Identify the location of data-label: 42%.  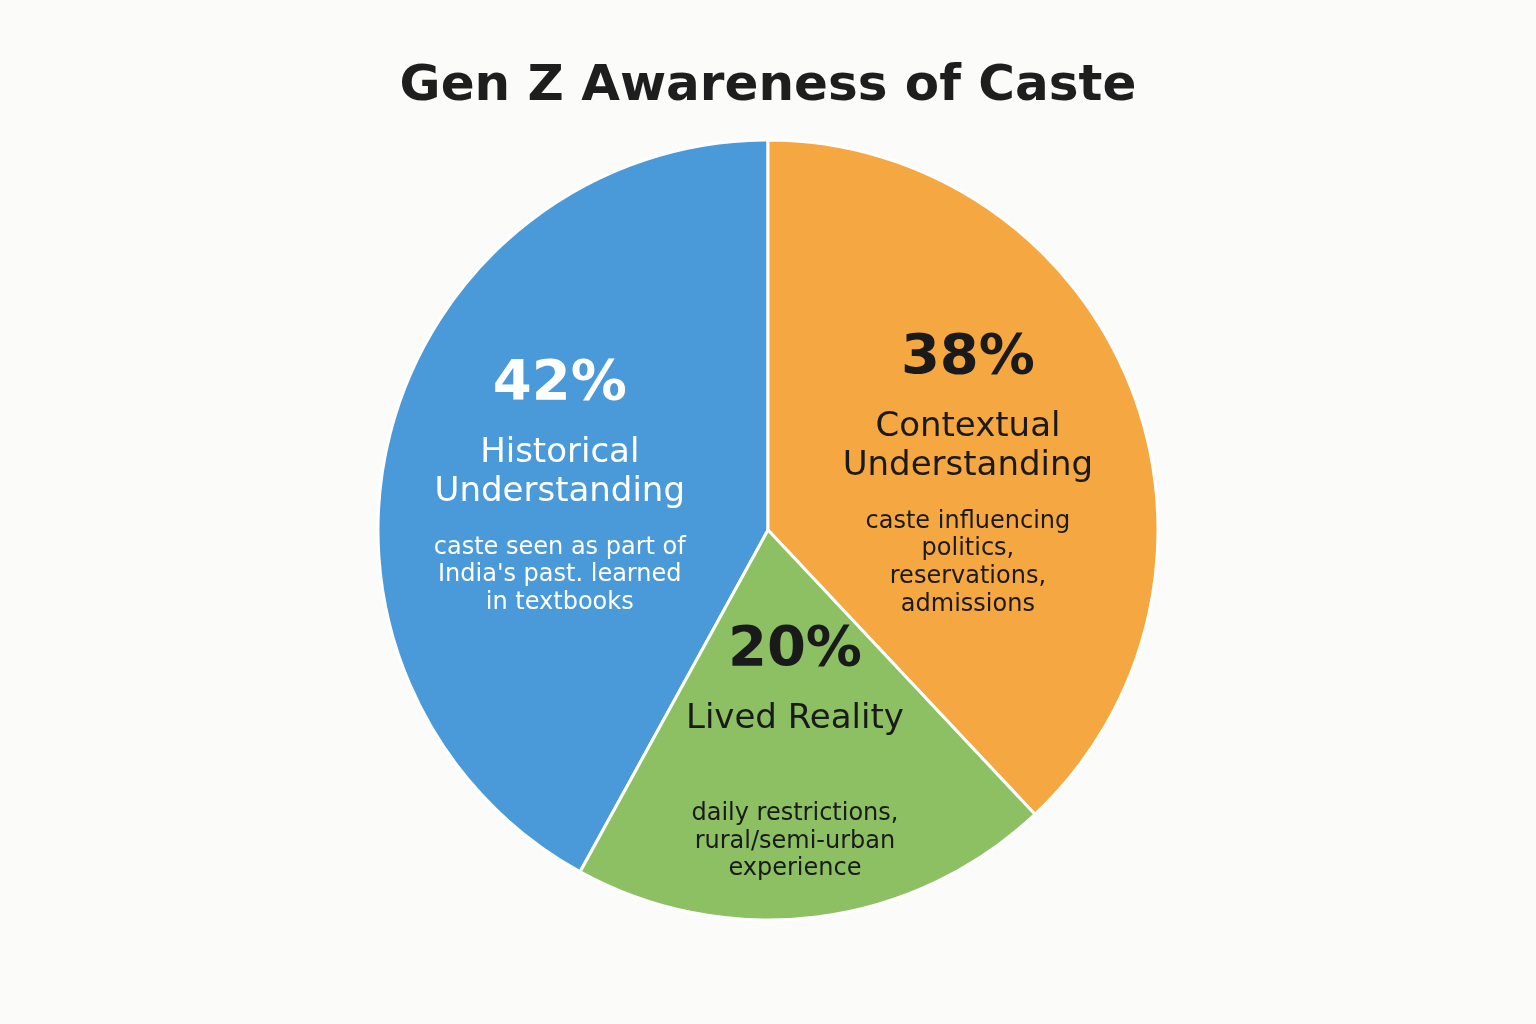
(559, 379).